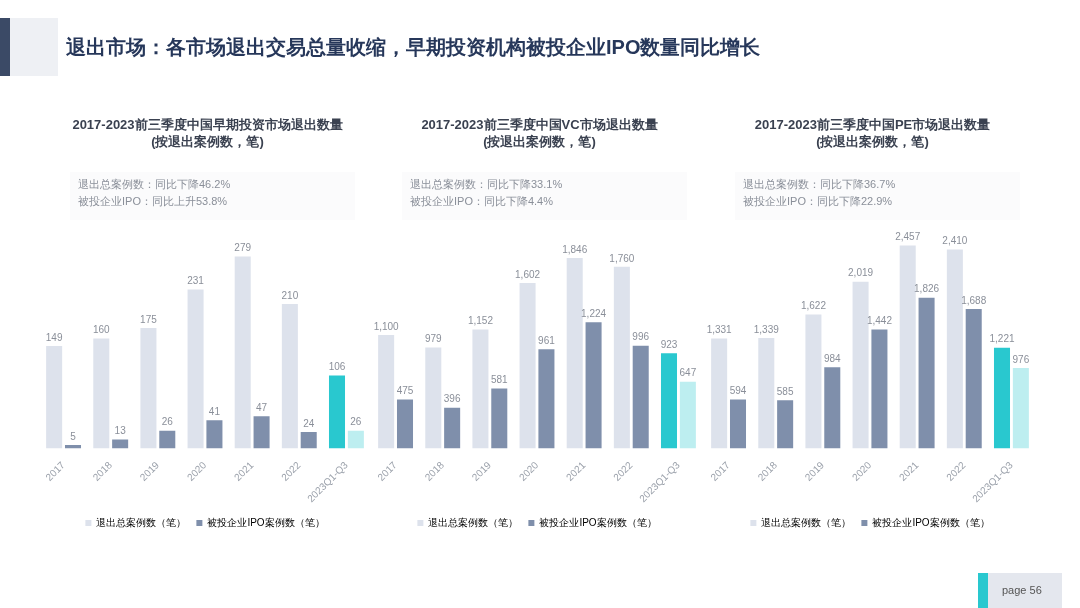 Image resolution: width=1080 pixels, height=608 pixels. Describe the element at coordinates (1021, 359) in the screenshot. I see `data-label: 976` at that location.